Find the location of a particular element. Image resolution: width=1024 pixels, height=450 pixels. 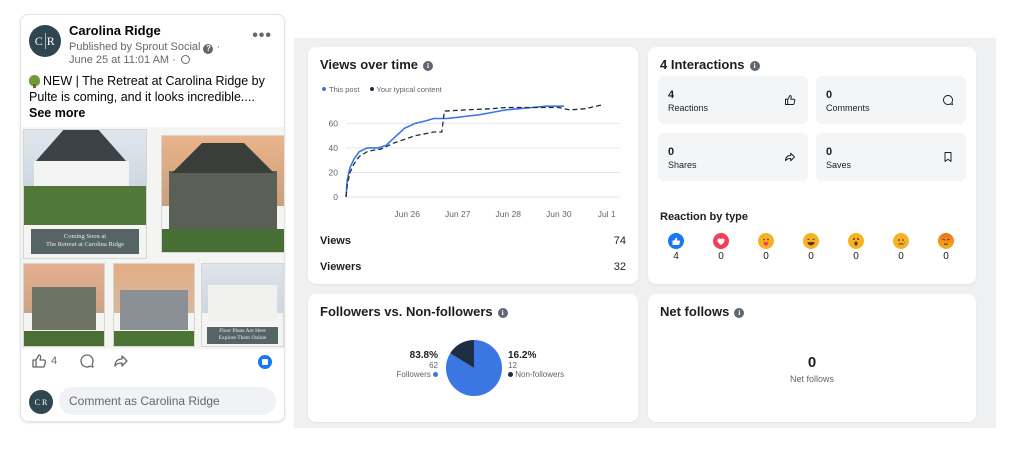

post-time-text: June 25 at 11:01 AM · is located at coordinates (122, 60).